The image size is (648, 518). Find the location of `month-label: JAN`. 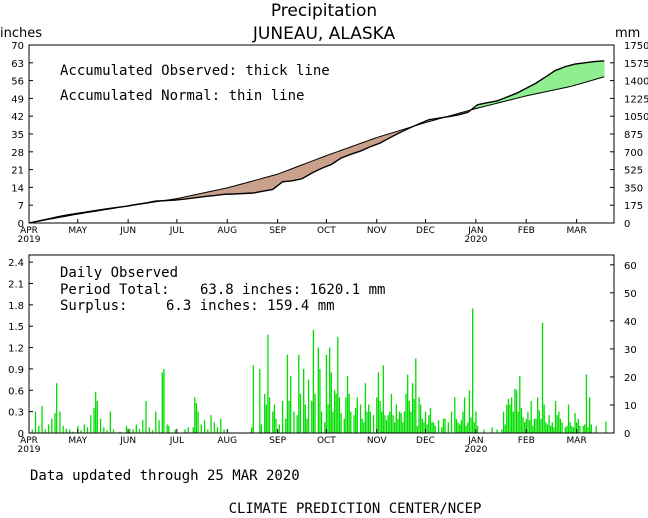

month-label: JAN is located at coordinates (475, 441).